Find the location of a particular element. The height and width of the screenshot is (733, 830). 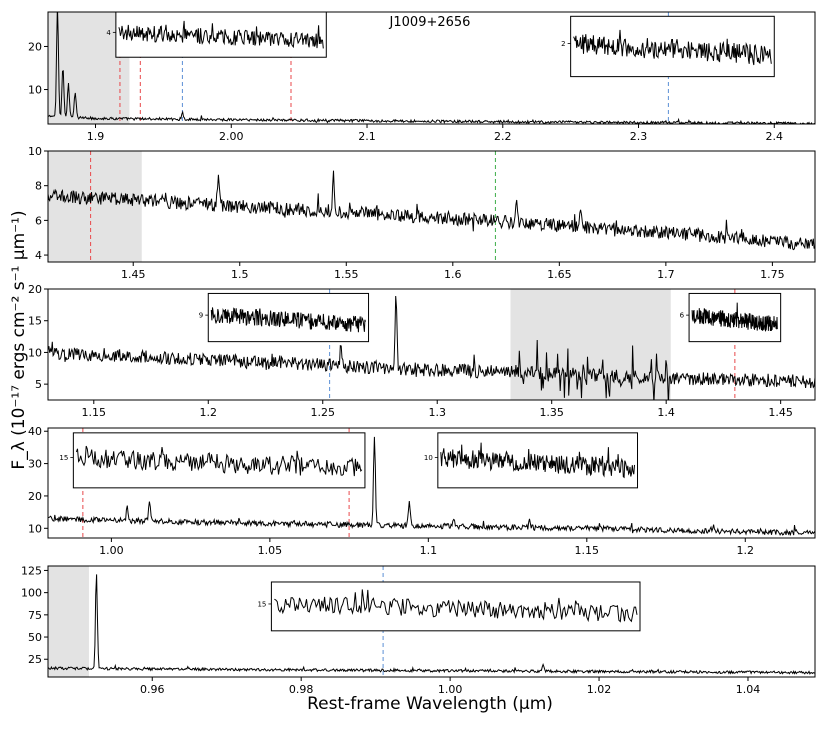

inset-box: 4 is located at coordinates (216, 35).